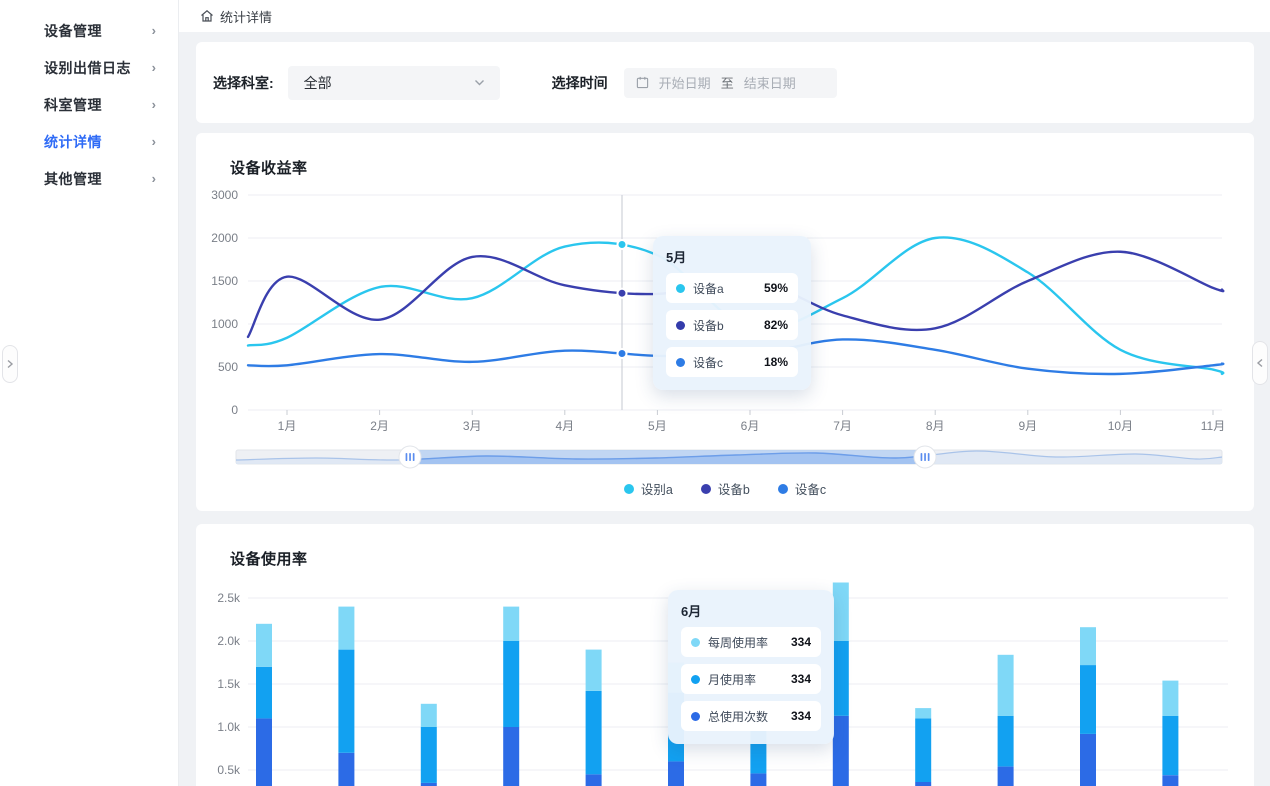 This screenshot has height=786, width=1270. Describe the element at coordinates (1027, 426) in the screenshot. I see `svg-text: 9月` at that location.